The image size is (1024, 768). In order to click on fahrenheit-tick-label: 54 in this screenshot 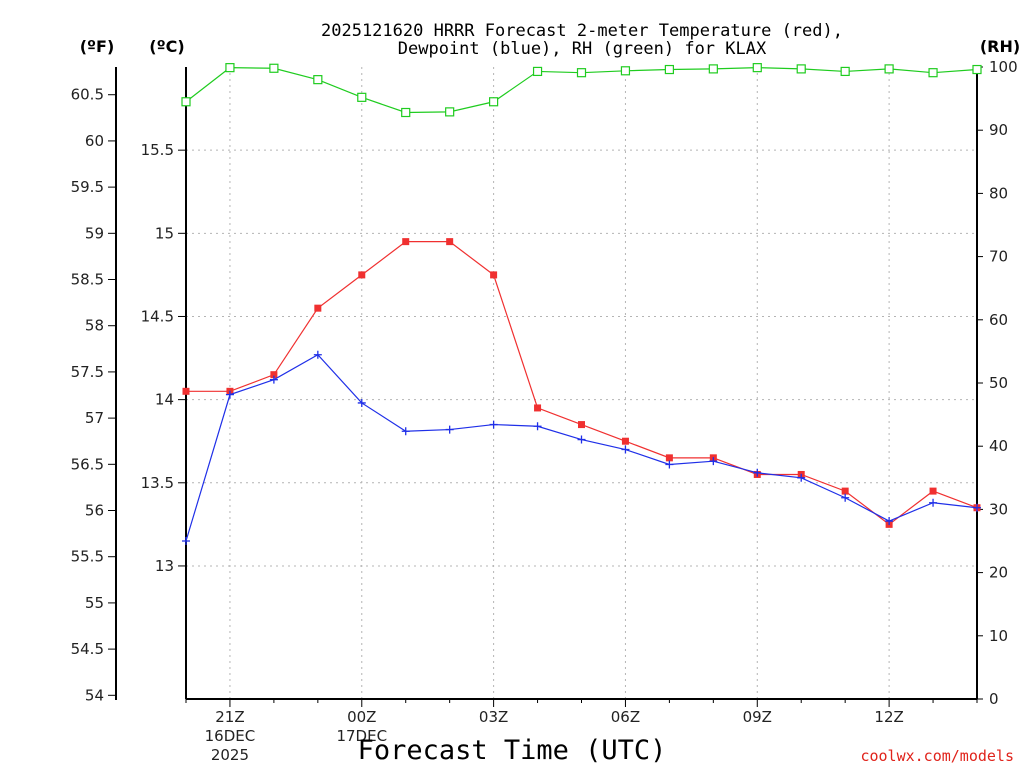, I will do `click(94, 695)`.